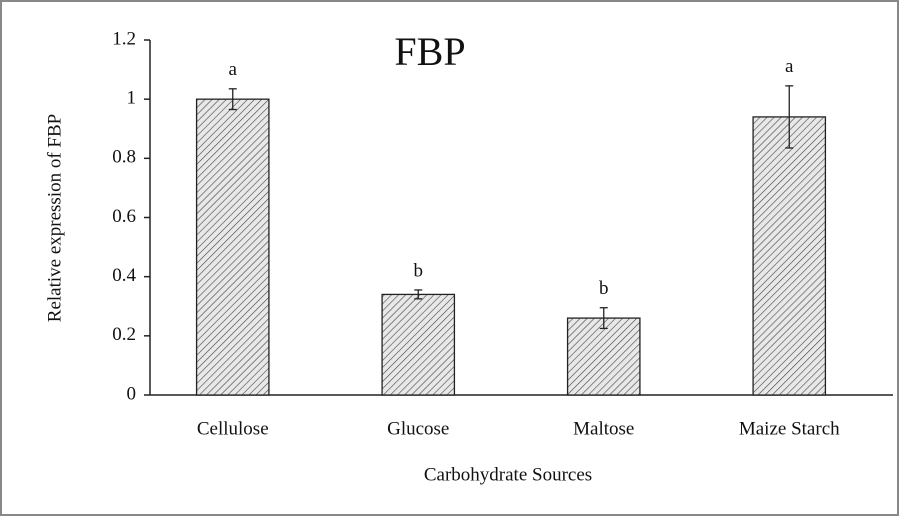 The height and width of the screenshot is (516, 899). What do you see at coordinates (418, 428) in the screenshot?
I see `x-tick-label: Glucose` at bounding box center [418, 428].